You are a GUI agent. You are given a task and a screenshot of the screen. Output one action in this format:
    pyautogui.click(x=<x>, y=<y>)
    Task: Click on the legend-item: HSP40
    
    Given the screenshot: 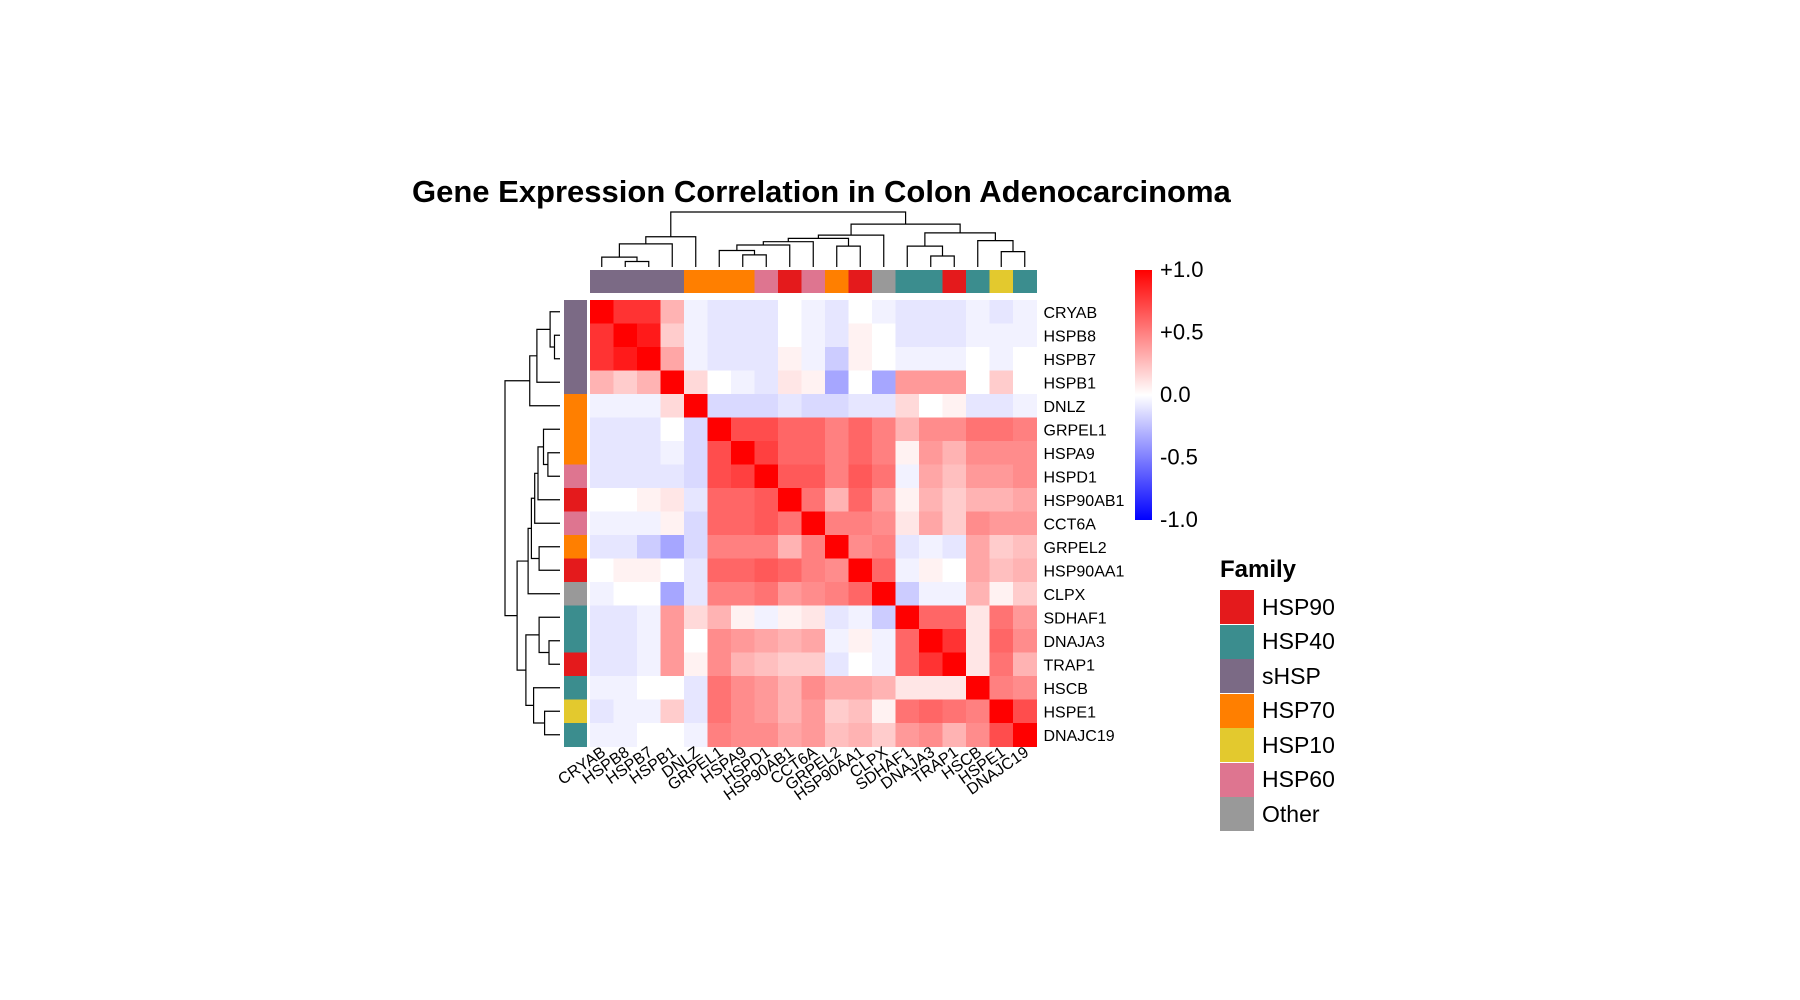 What is the action you would take?
    pyautogui.click(x=1277, y=641)
    